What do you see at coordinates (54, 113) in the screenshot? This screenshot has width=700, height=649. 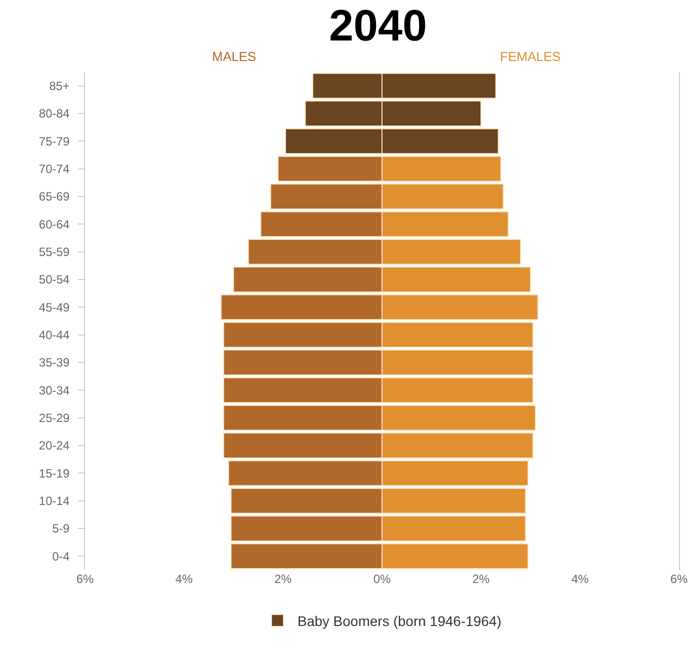 I see `y-tick-label: 80-84` at bounding box center [54, 113].